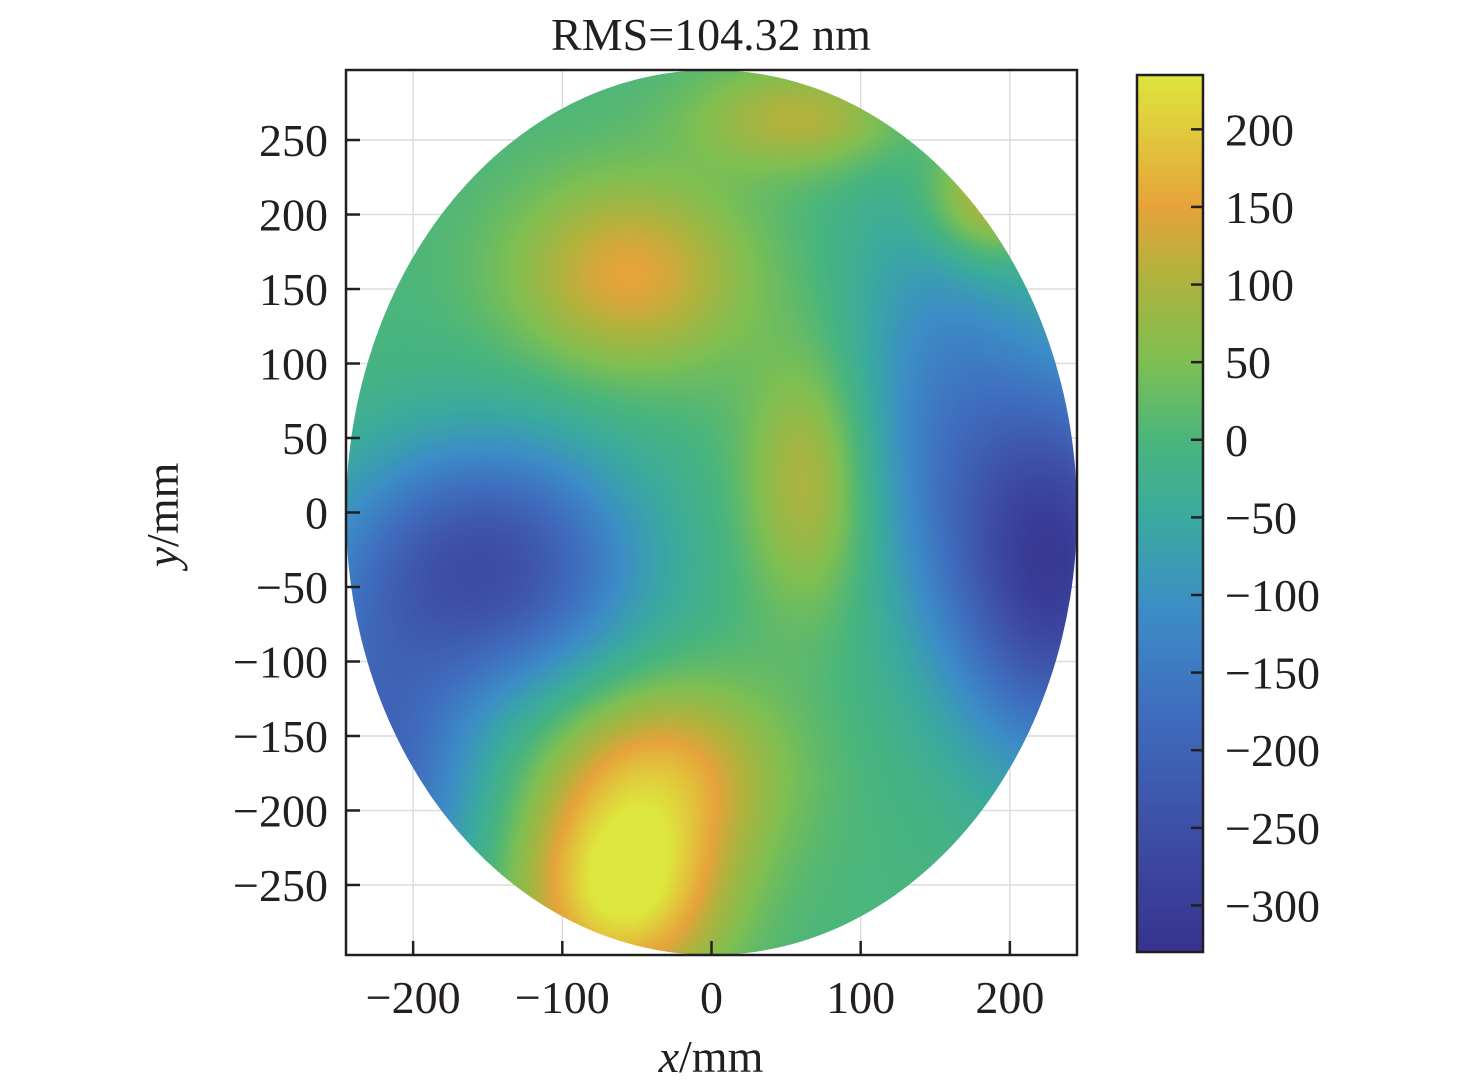  I want to click on colorbar-gradient, so click(1170, 513).